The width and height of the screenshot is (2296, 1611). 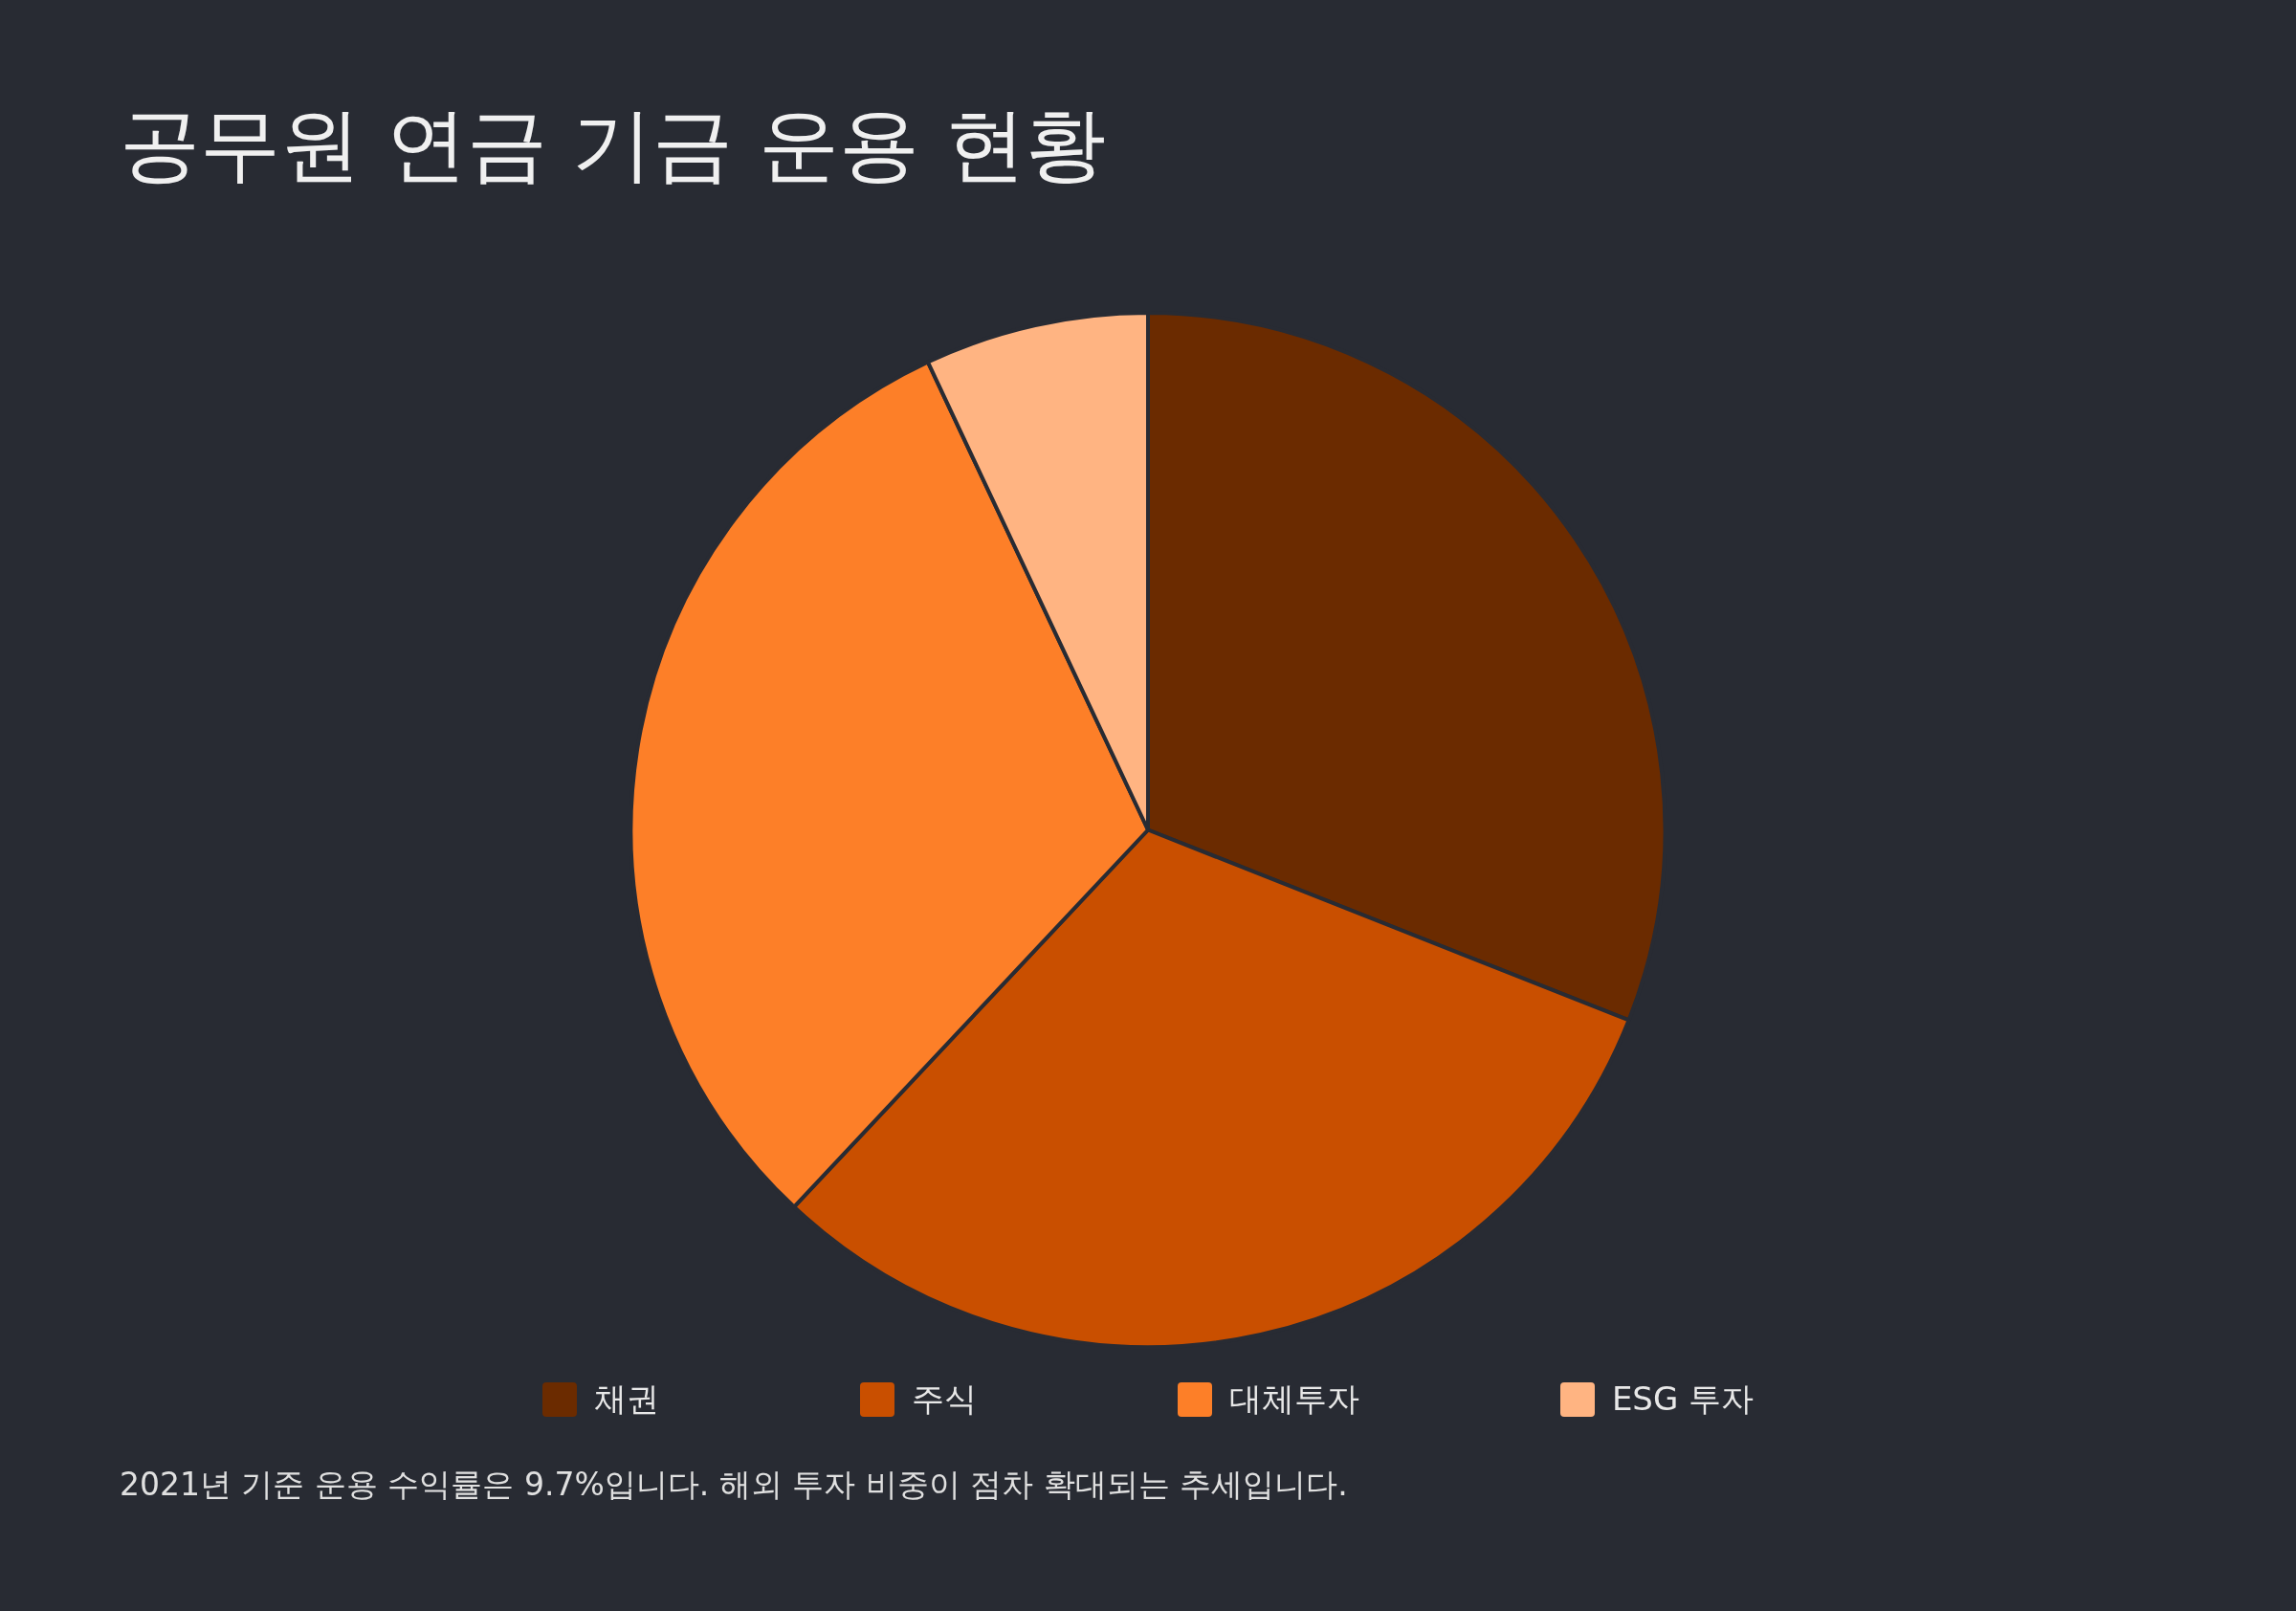 What do you see at coordinates (626, 1399) in the screenshot?
I see `legend-label: 채권` at bounding box center [626, 1399].